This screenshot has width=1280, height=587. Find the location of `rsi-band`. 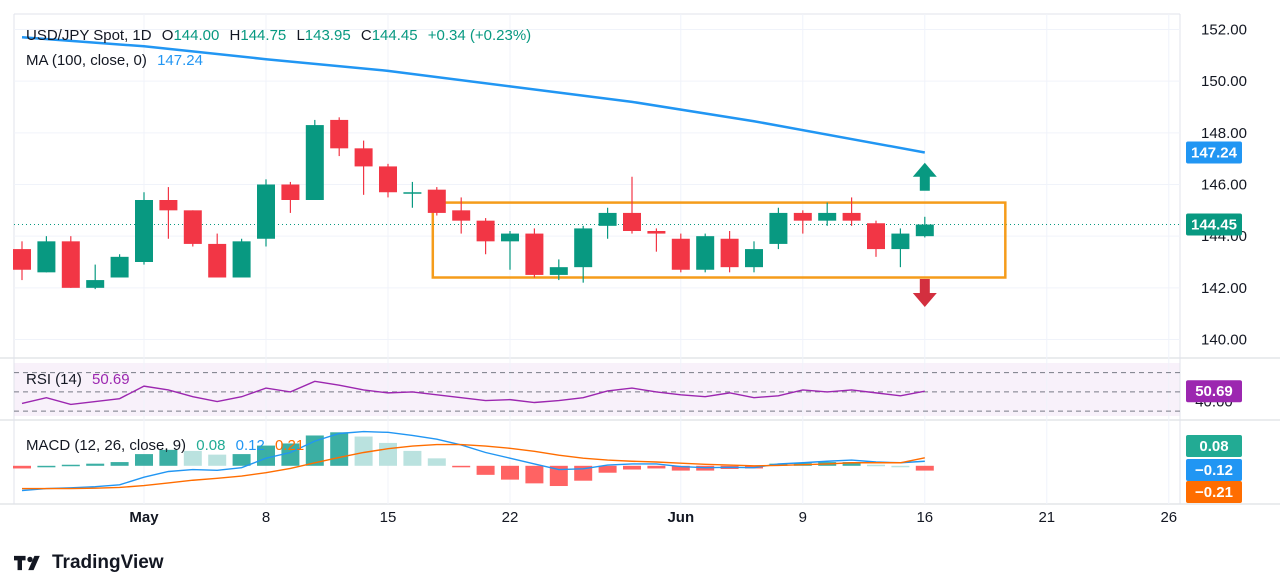

rsi-band is located at coordinates (597, 389).